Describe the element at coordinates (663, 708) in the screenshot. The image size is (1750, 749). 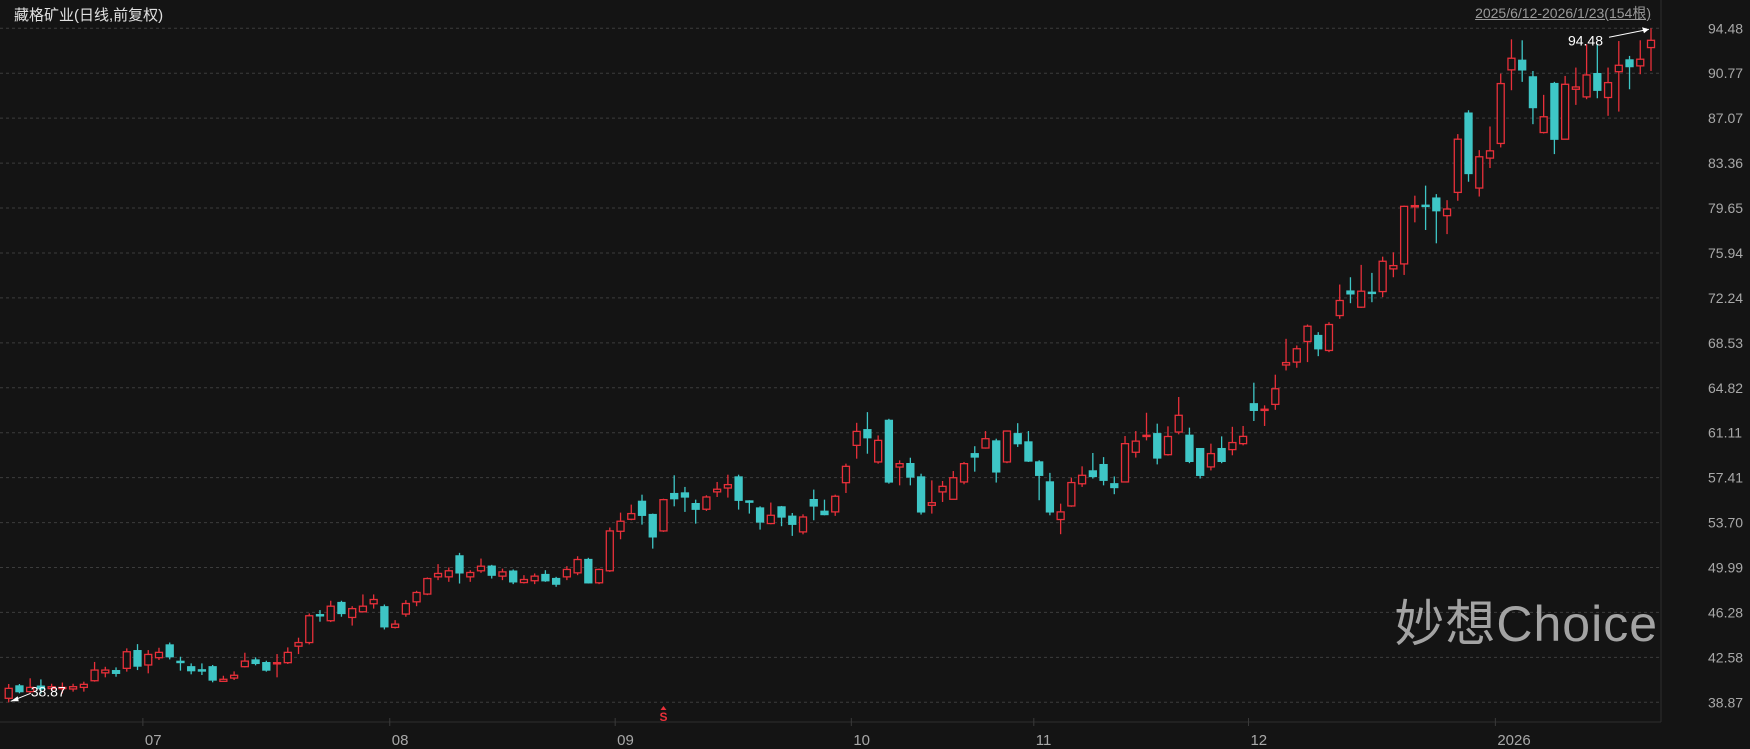
I see `event-marker-arrow-icon` at that location.